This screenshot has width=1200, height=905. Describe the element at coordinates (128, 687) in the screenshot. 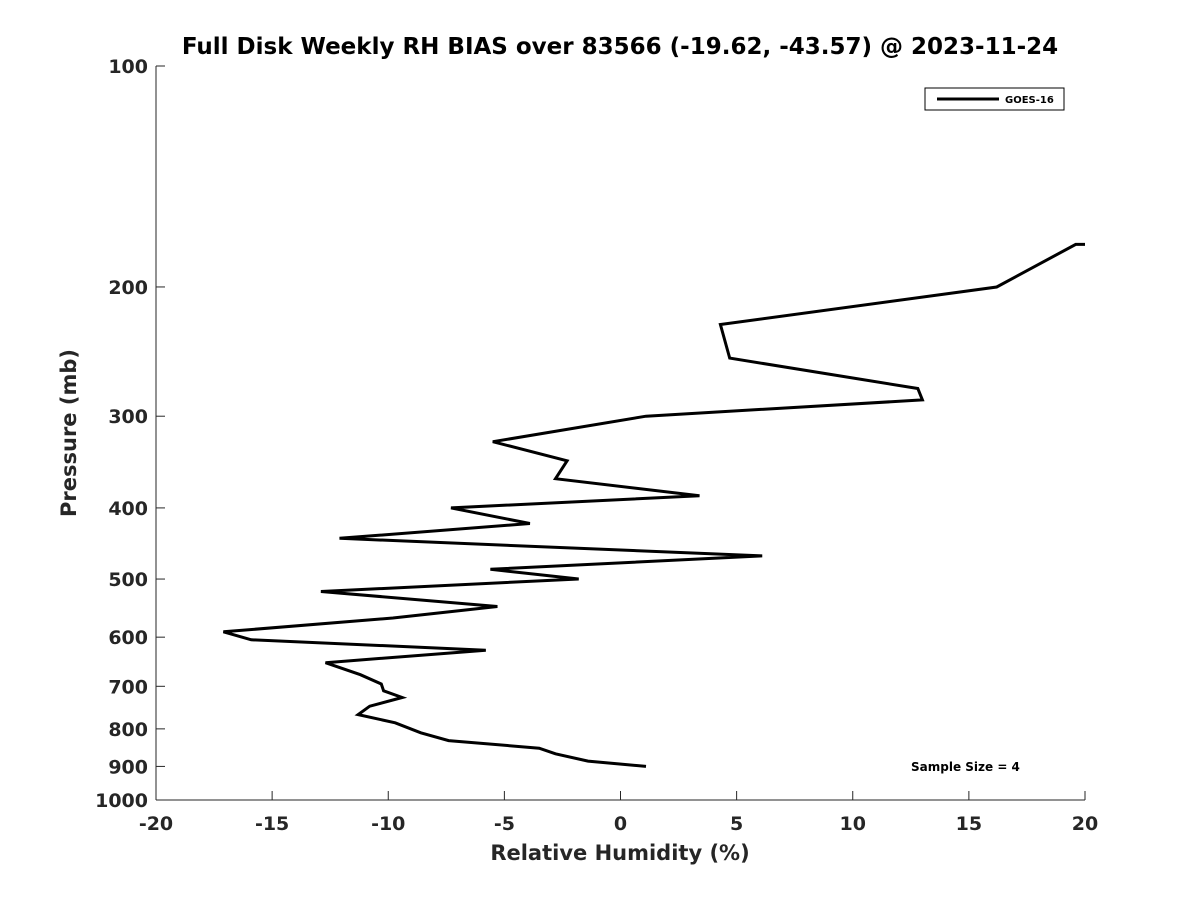

I see `y-tick-label: 700` at that location.